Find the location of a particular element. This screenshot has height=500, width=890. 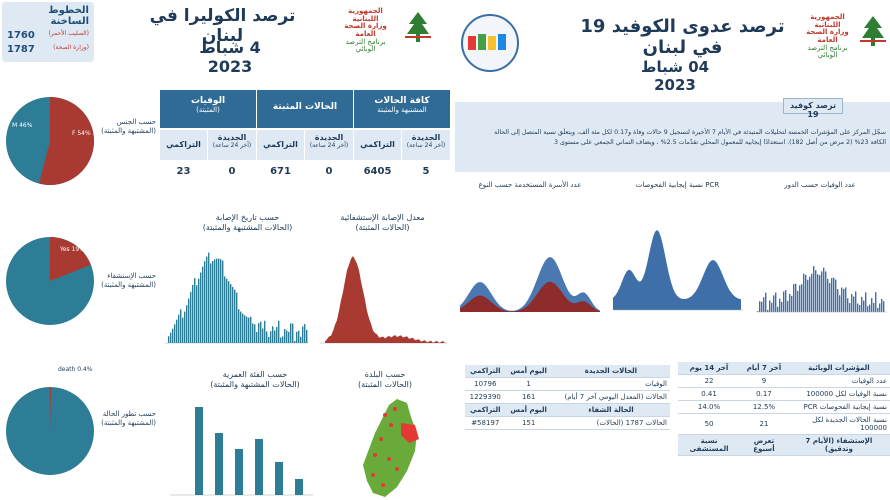

covid-ministry-name: الجمهورية اللبنانية is located at coordinates (827, 21).